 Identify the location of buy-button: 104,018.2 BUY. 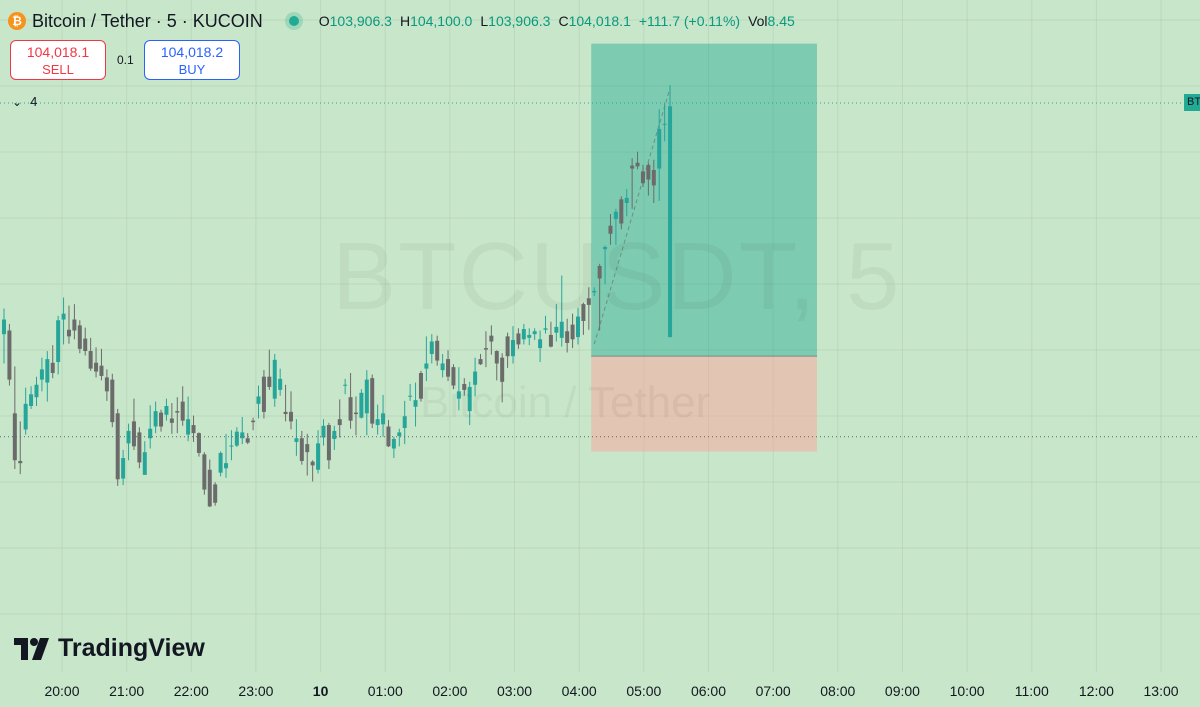
(192, 60).